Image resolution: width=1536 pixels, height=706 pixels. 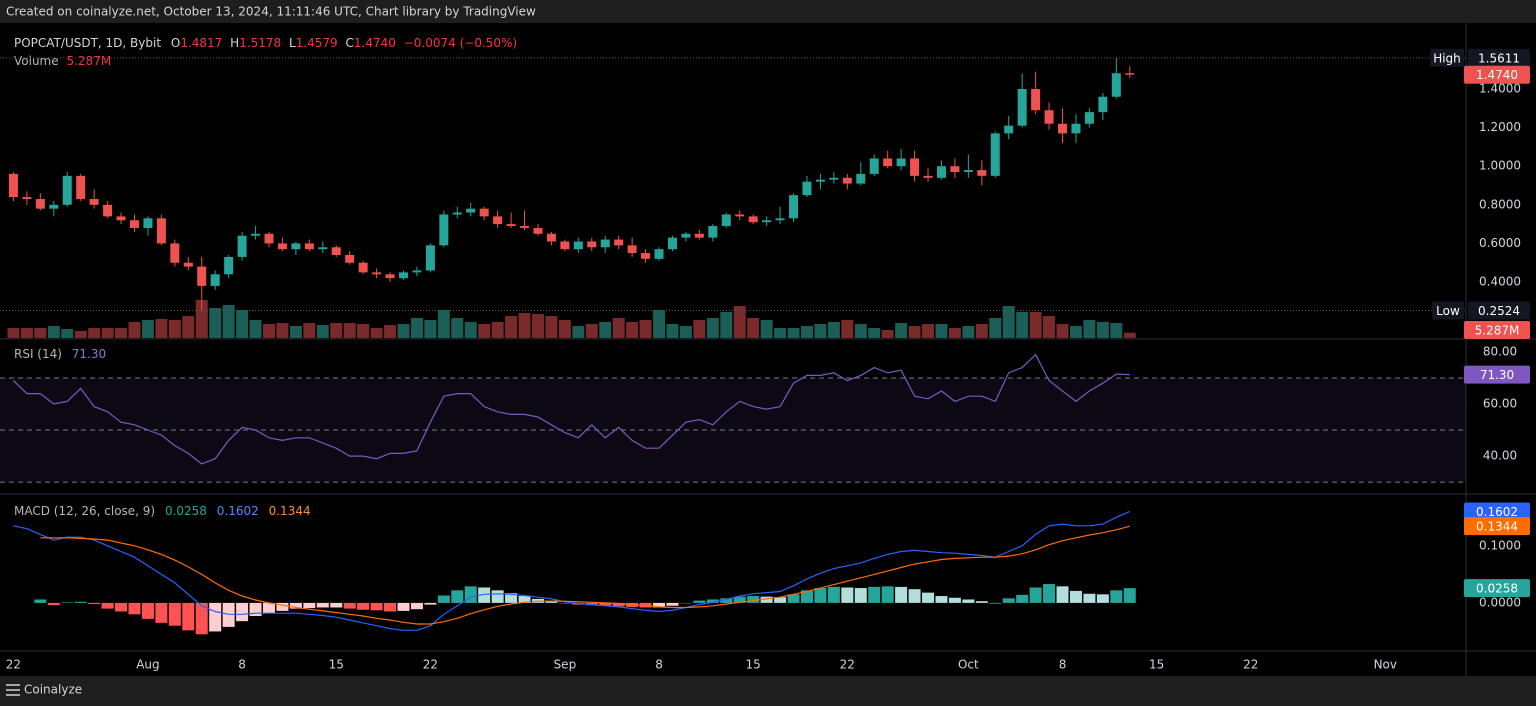 I want to click on x-tick-label: Aug, so click(x=147, y=665).